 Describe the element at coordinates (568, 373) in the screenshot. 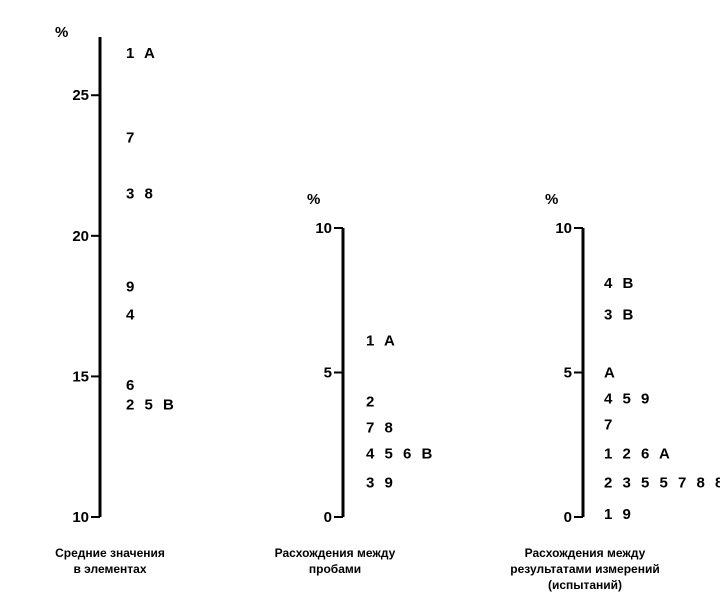

I see `panel-3-tick-label: 5` at that location.